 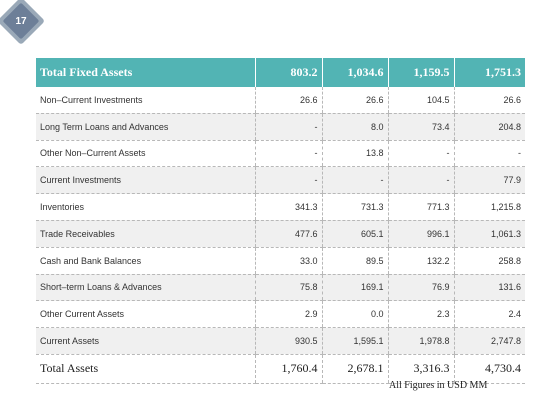 What do you see at coordinates (145, 288) in the screenshot?
I see `row-label: Short–term Loans & Advances` at bounding box center [145, 288].